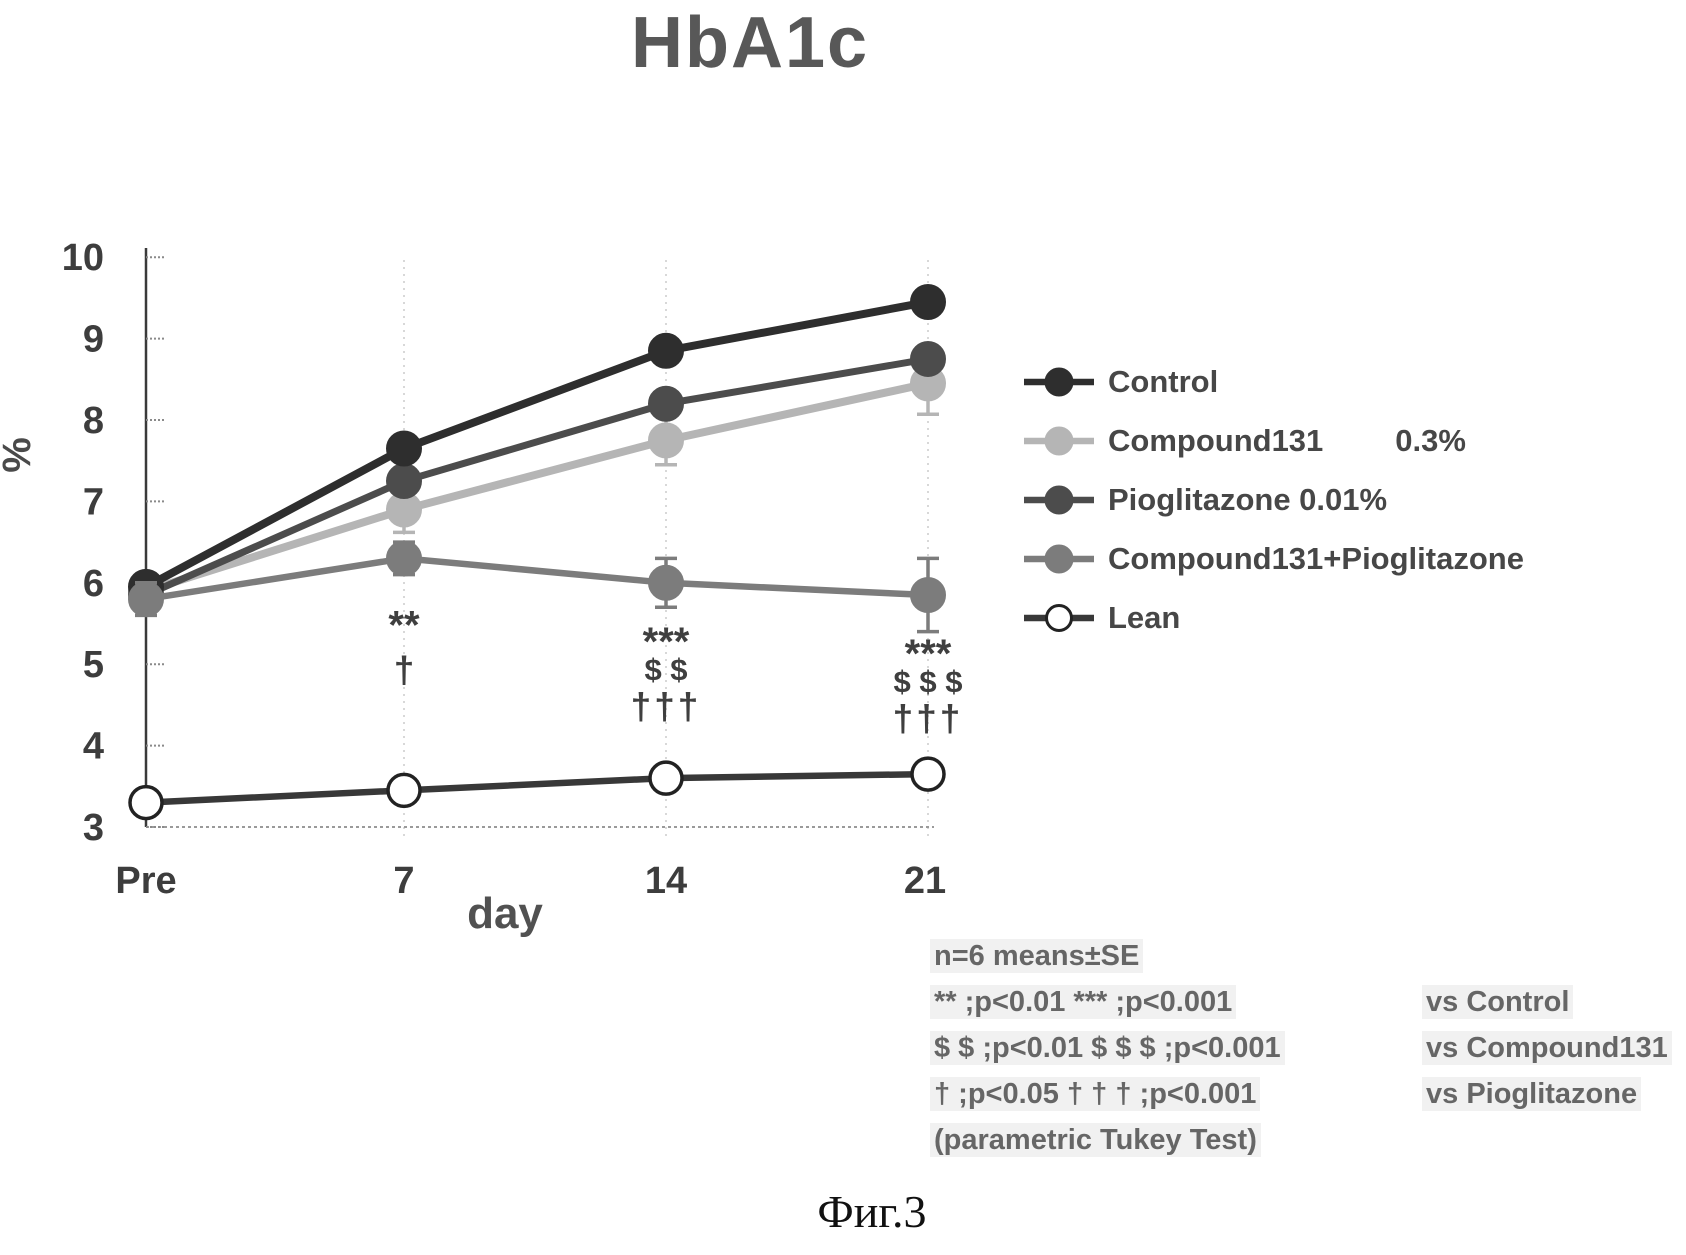  What do you see at coordinates (1308, 1140) in the screenshot?
I see `notes-footer: (parametric Tukey Test)` at bounding box center [1308, 1140].